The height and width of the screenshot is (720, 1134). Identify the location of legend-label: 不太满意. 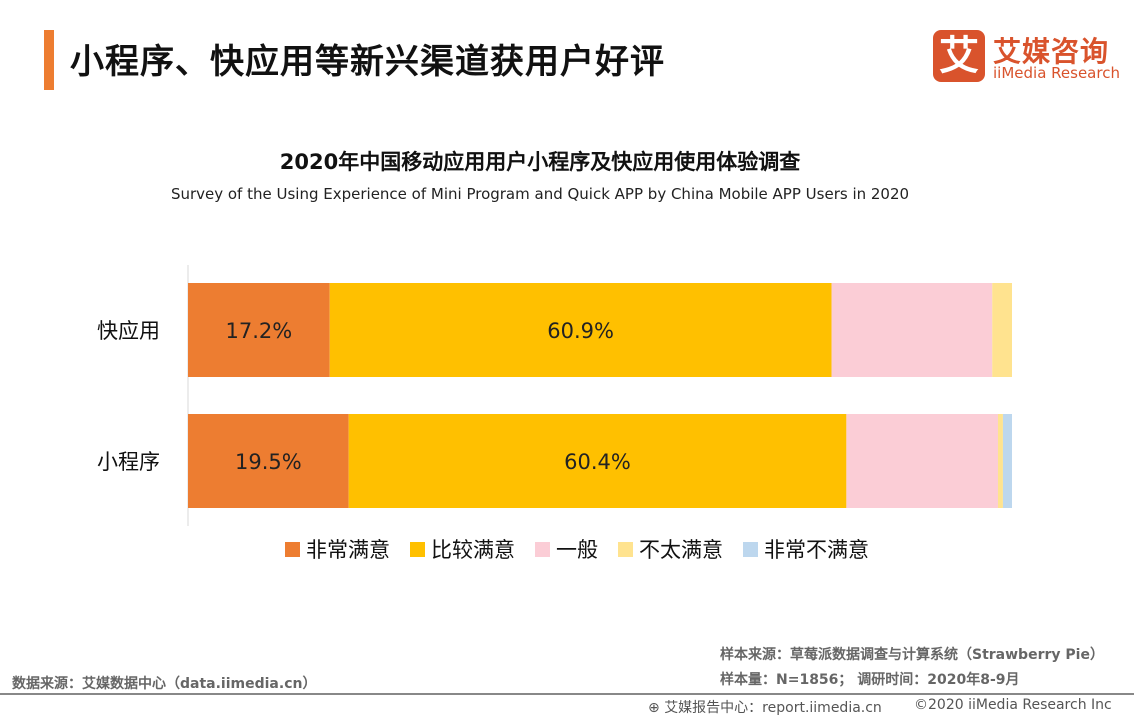
(681, 550).